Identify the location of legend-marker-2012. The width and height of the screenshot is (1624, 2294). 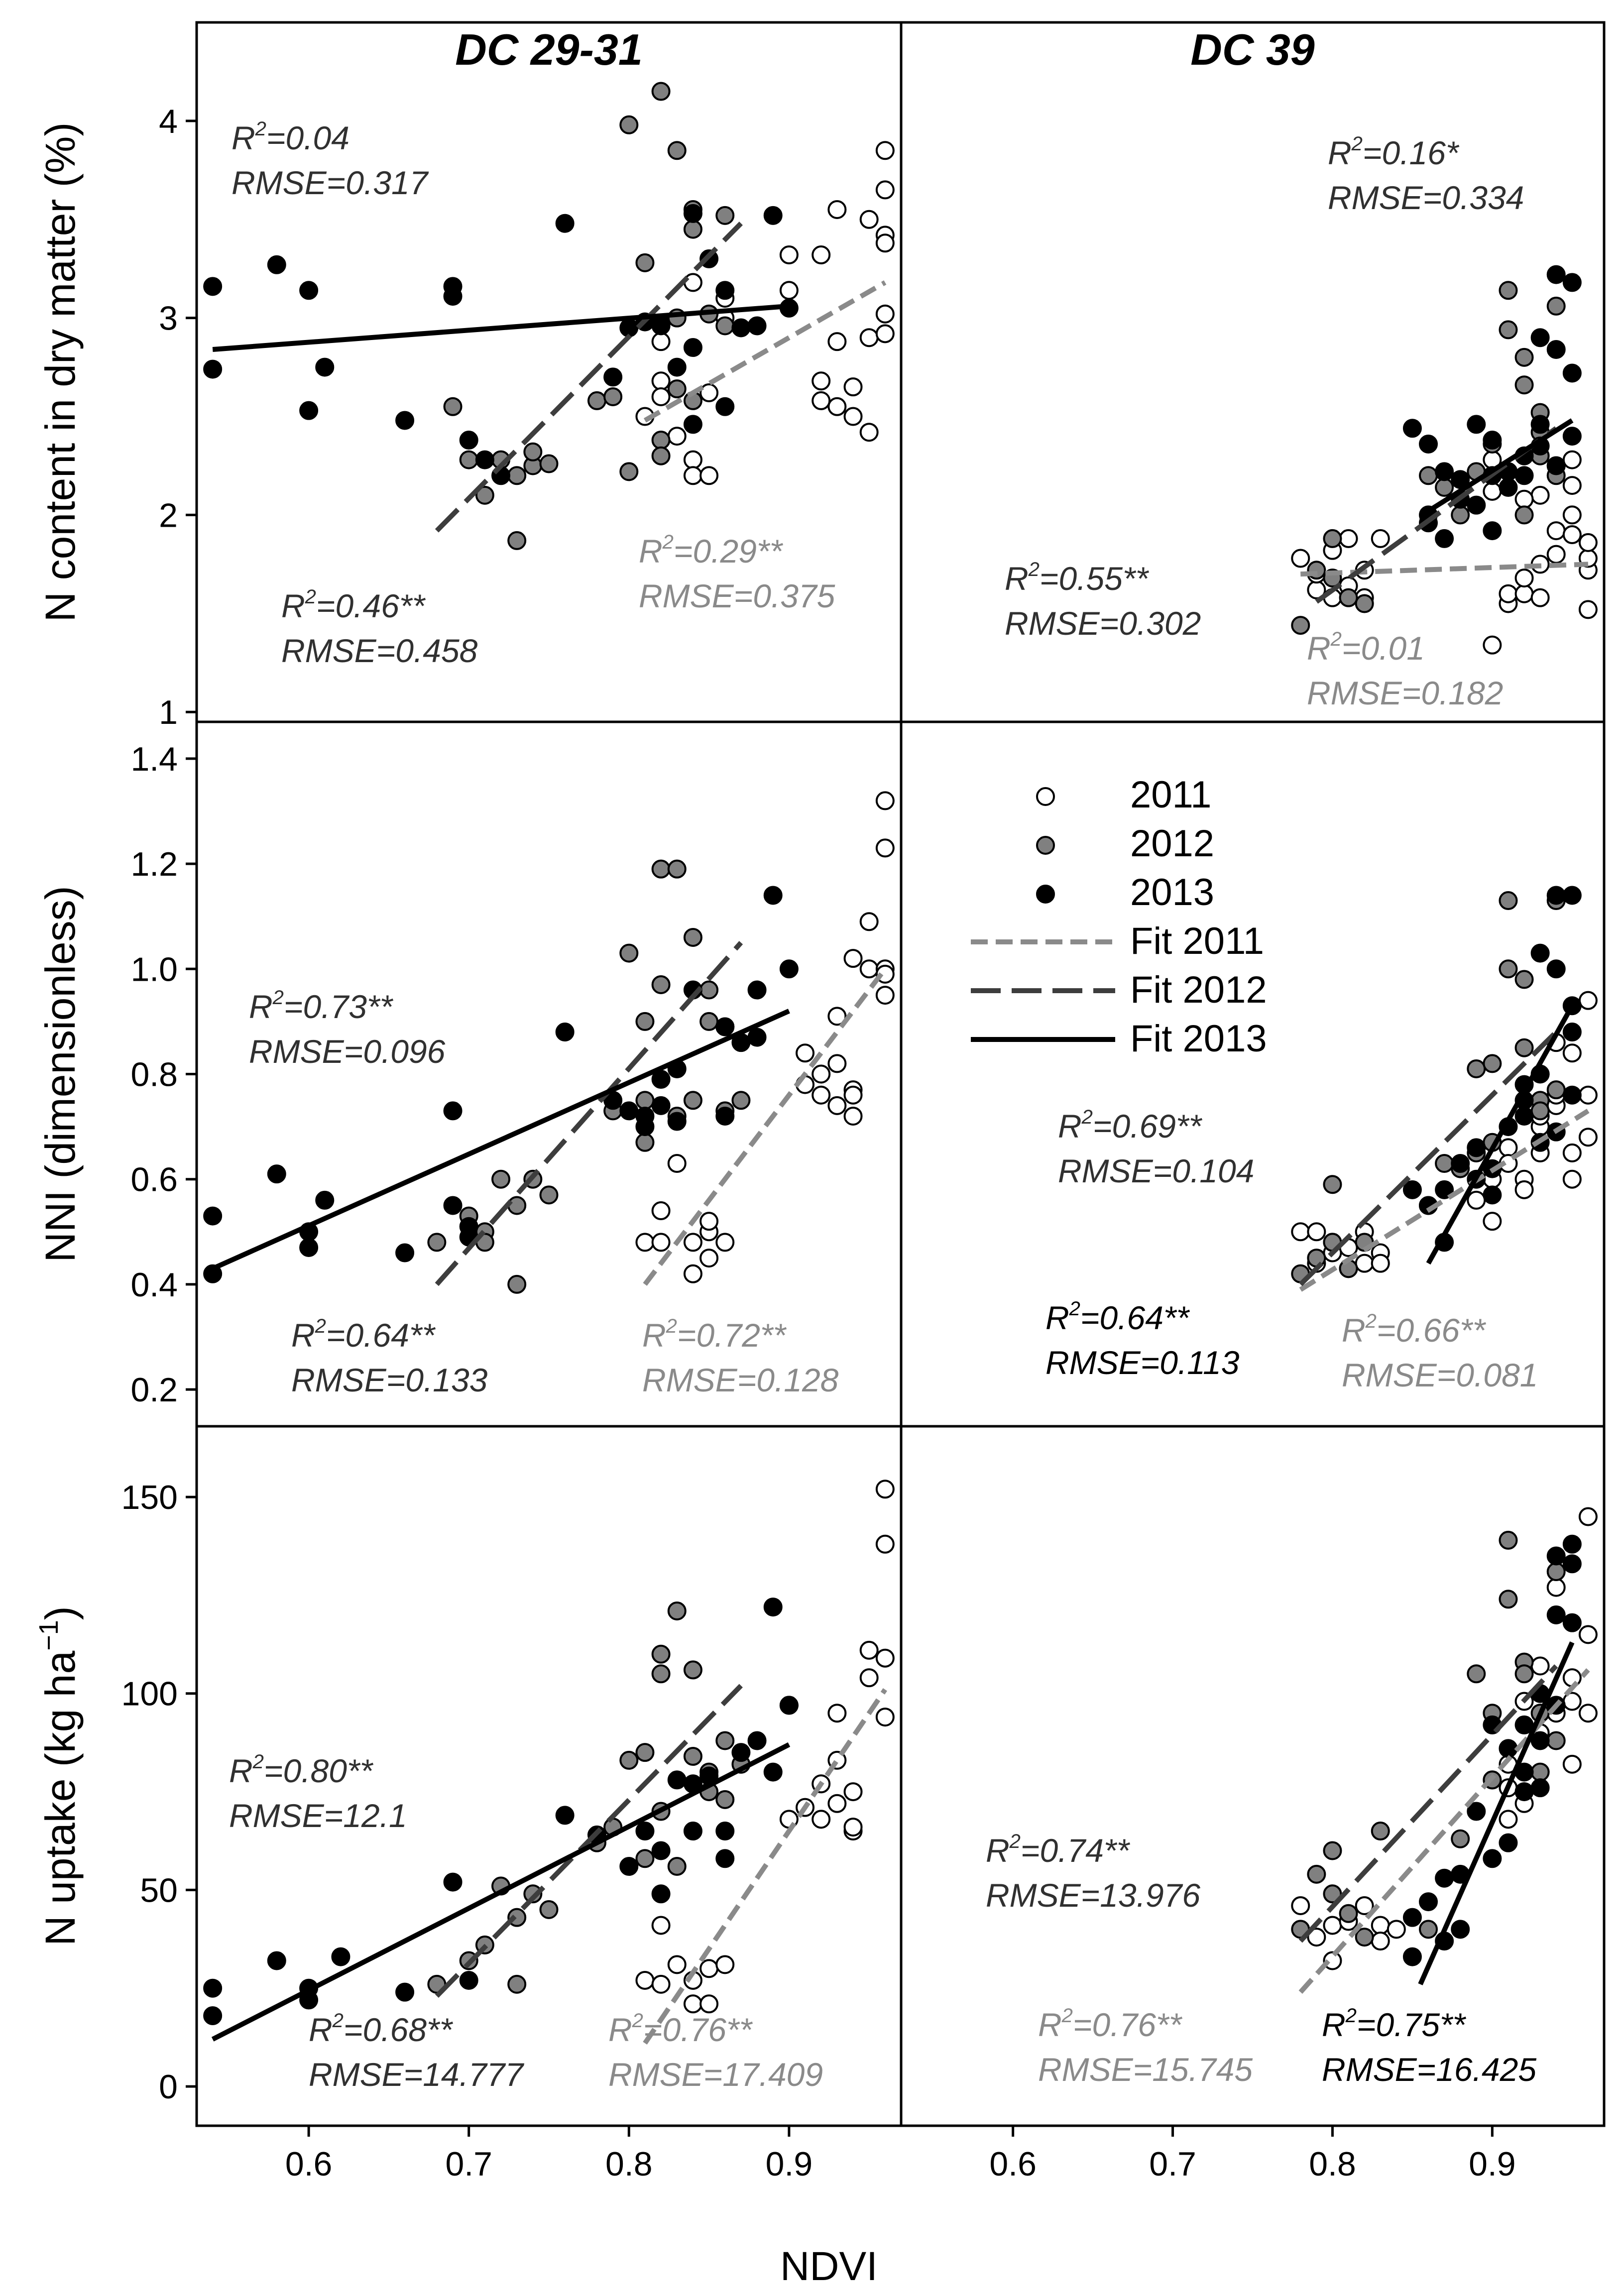
(1045, 845).